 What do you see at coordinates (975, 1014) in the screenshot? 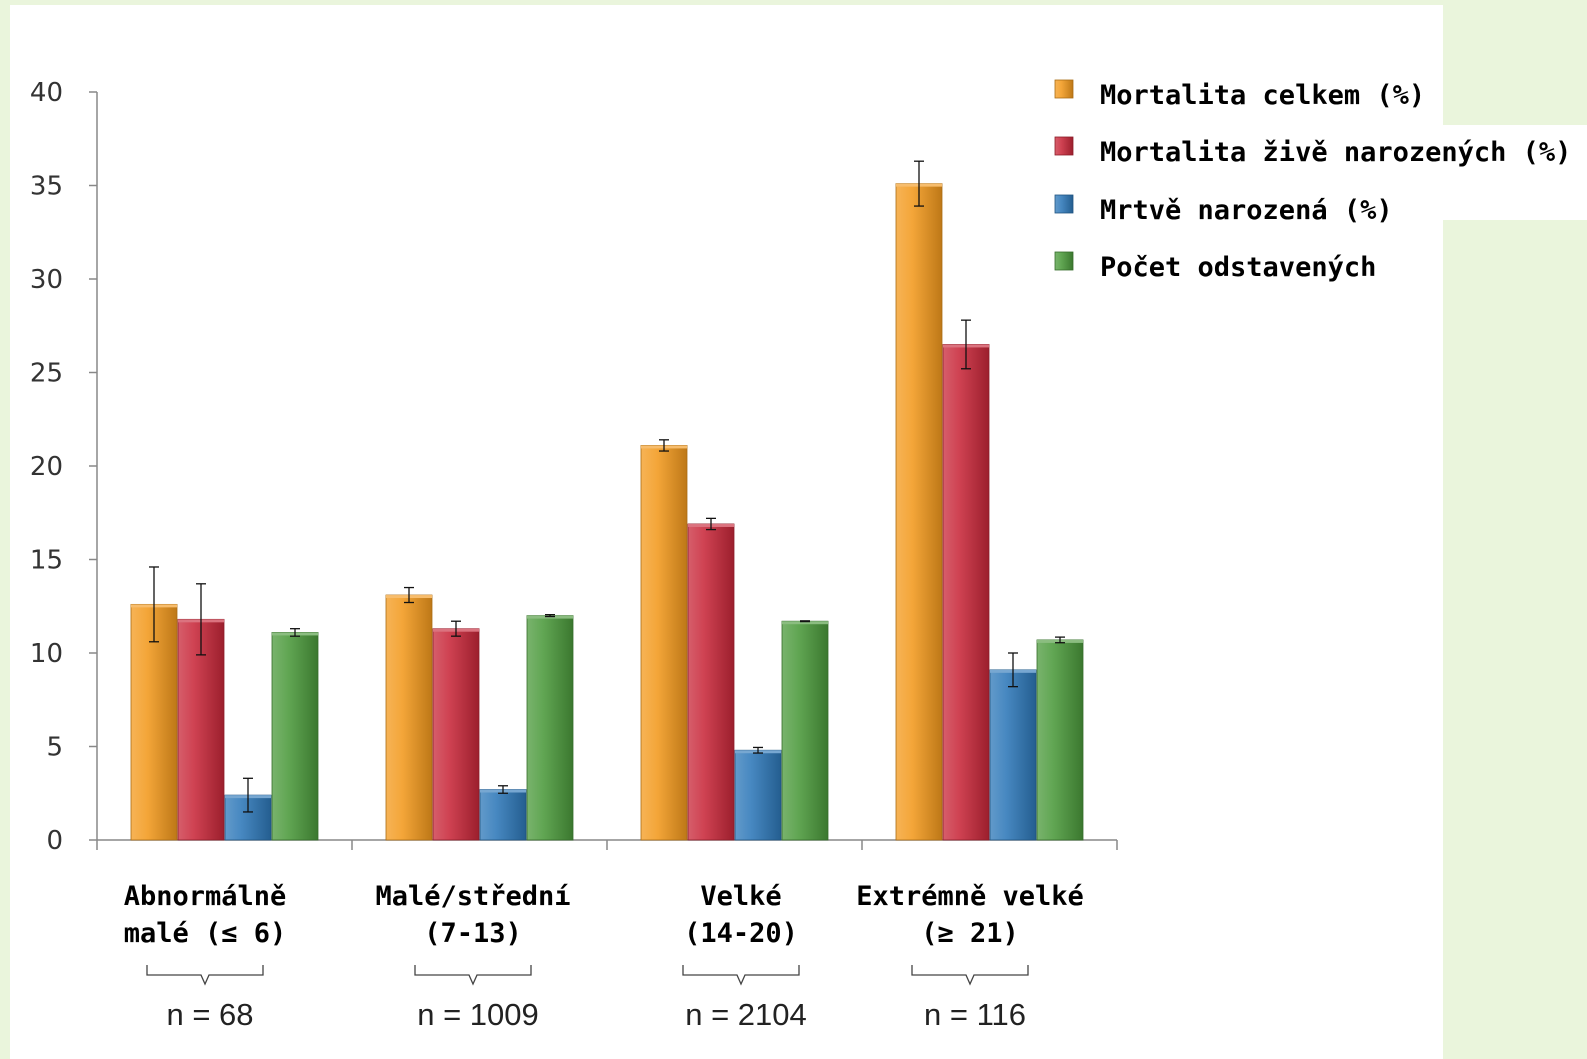
I see `sample-size-label: n = 116` at bounding box center [975, 1014].